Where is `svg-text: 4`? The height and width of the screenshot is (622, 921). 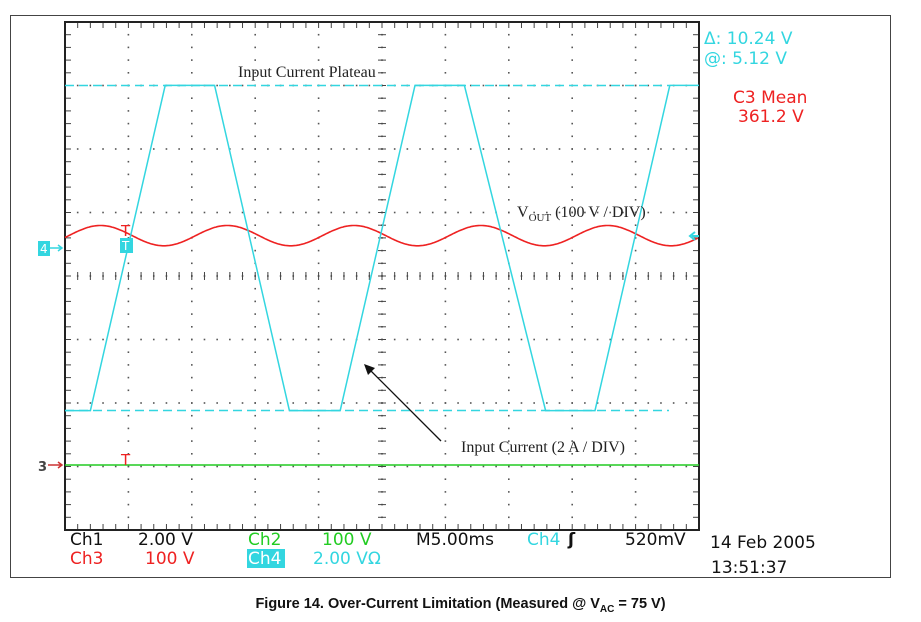
svg-text: 4 is located at coordinates (44, 249).